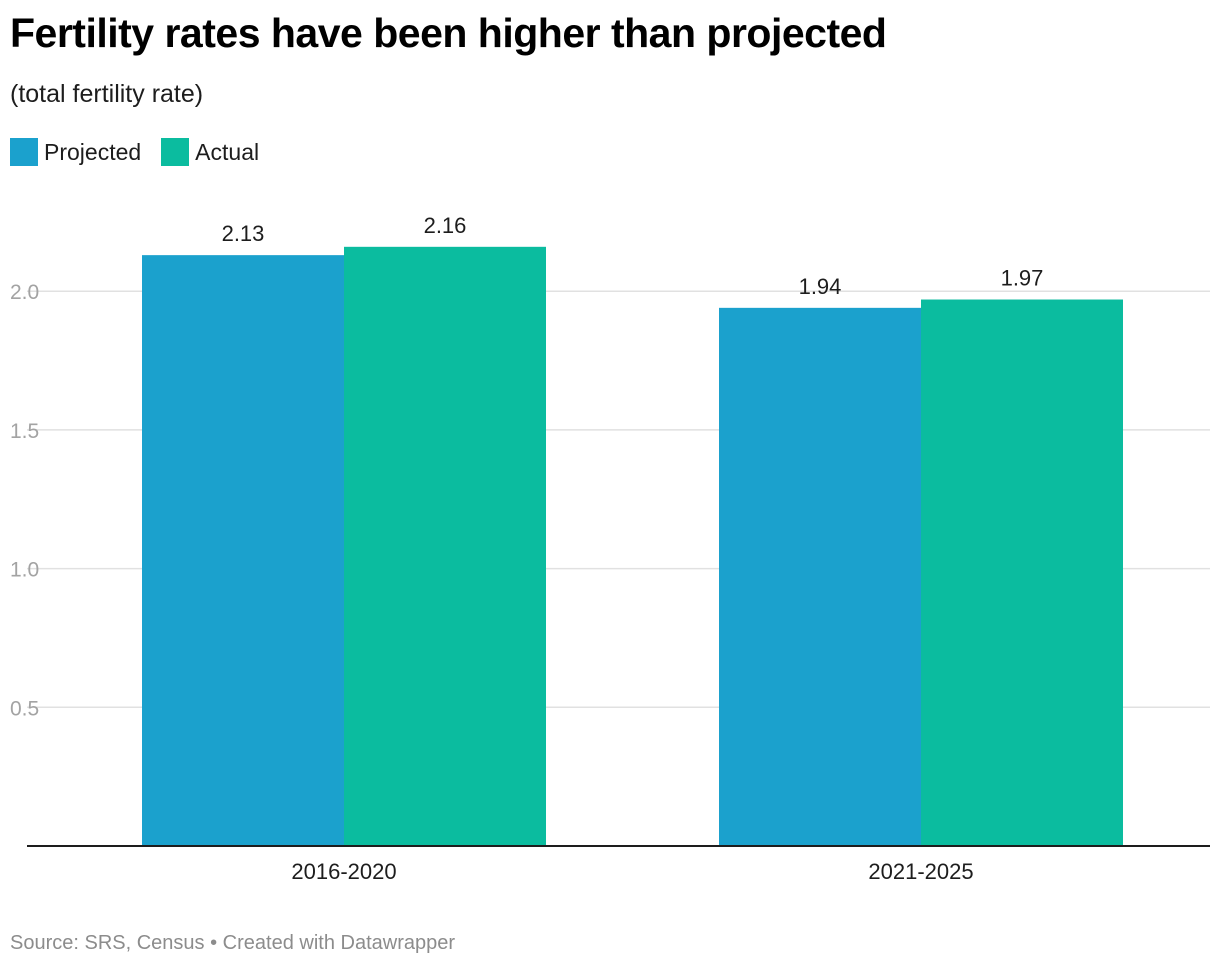 The height and width of the screenshot is (968, 1220). Describe the element at coordinates (243, 550) in the screenshot. I see `bar-projected-2016-2020` at that location.